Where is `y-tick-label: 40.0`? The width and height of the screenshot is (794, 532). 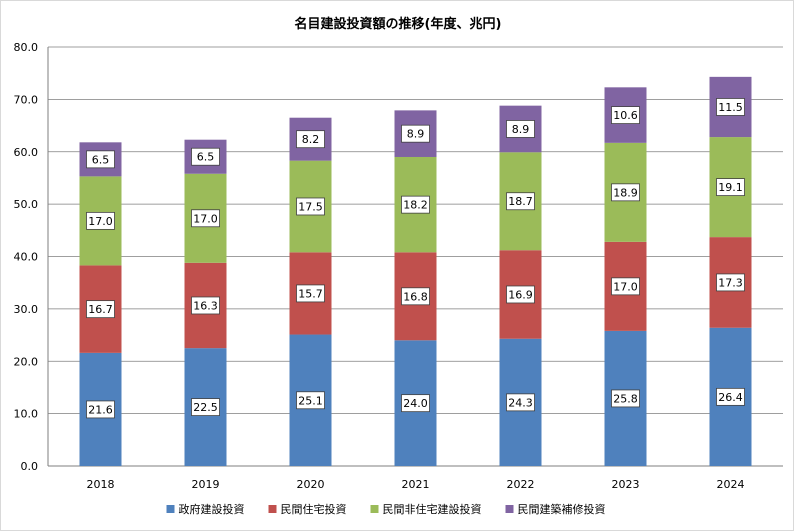 y-tick-label: 40.0 is located at coordinates (26, 257).